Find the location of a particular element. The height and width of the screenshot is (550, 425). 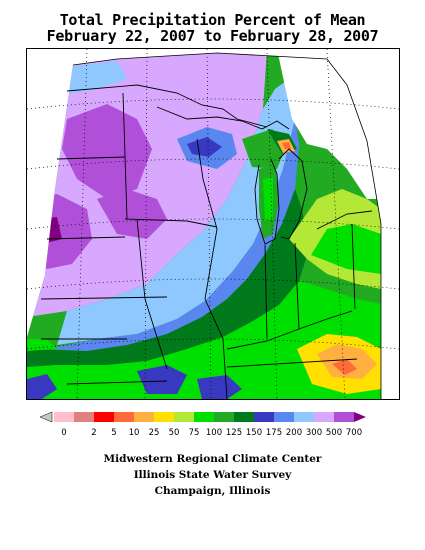

legend-low-arrow is located at coordinates (46, 417).